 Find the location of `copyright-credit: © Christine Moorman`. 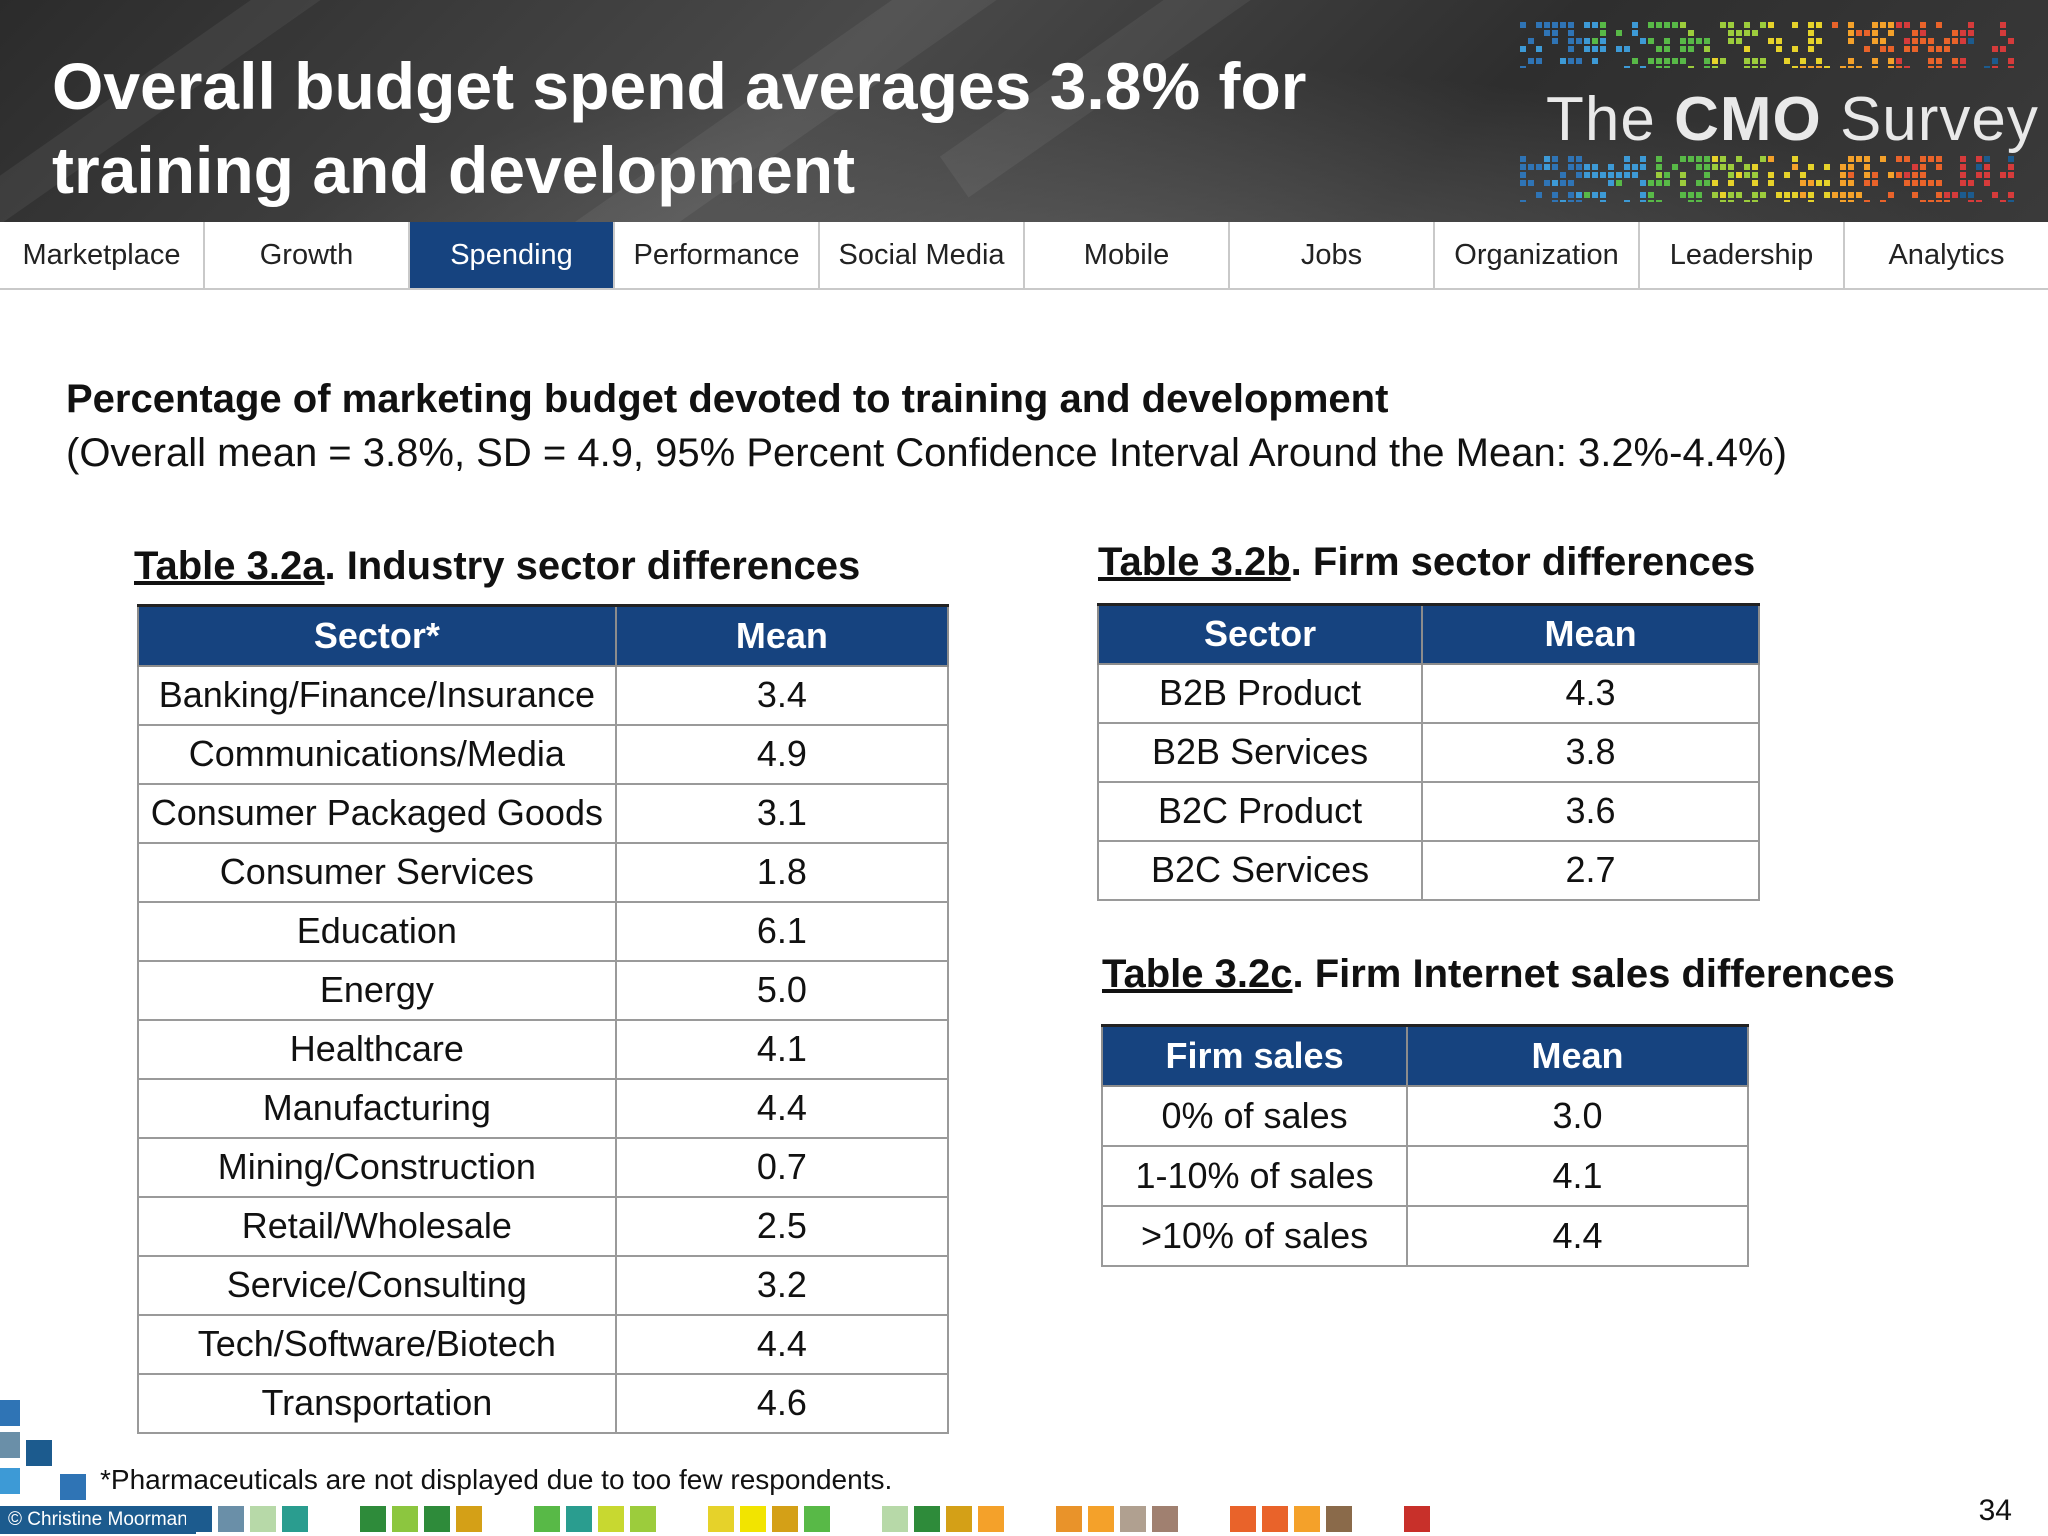

copyright-credit: © Christine Moorman is located at coordinates (98, 1520).